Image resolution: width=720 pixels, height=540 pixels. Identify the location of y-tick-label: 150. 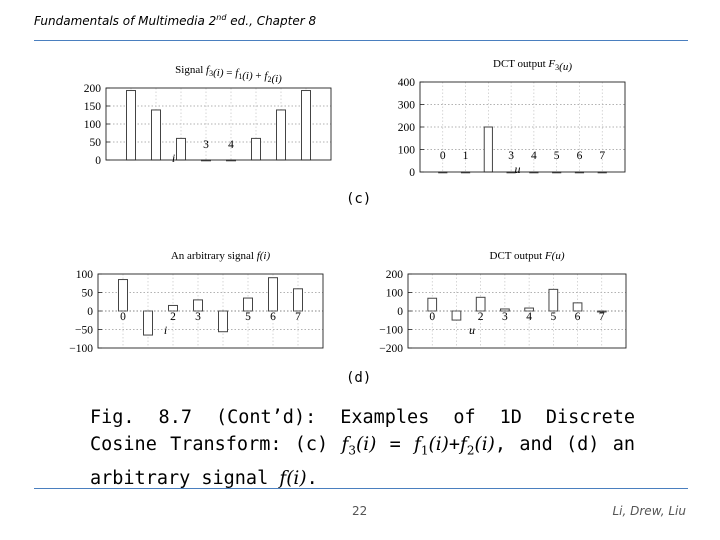
(93, 107).